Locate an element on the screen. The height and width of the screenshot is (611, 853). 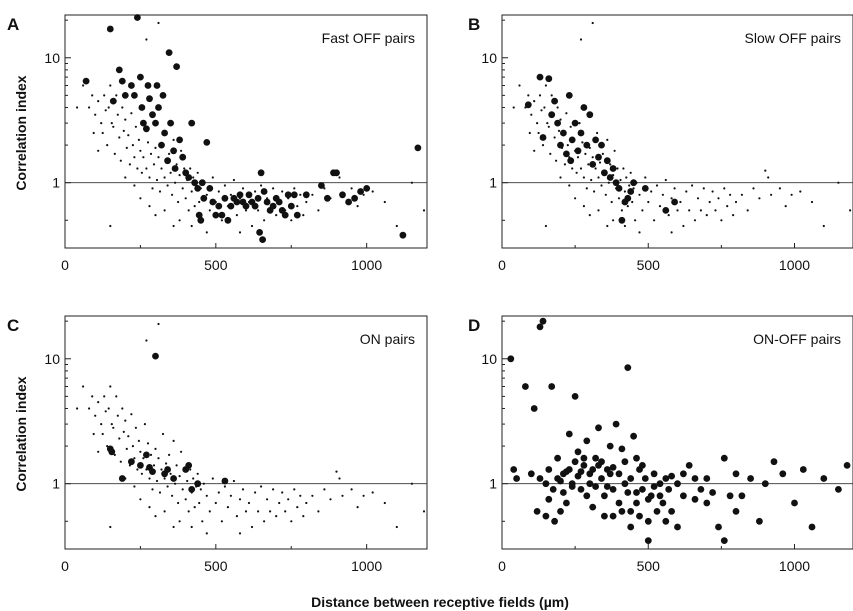
panel-letter: B is located at coordinates (474, 24).